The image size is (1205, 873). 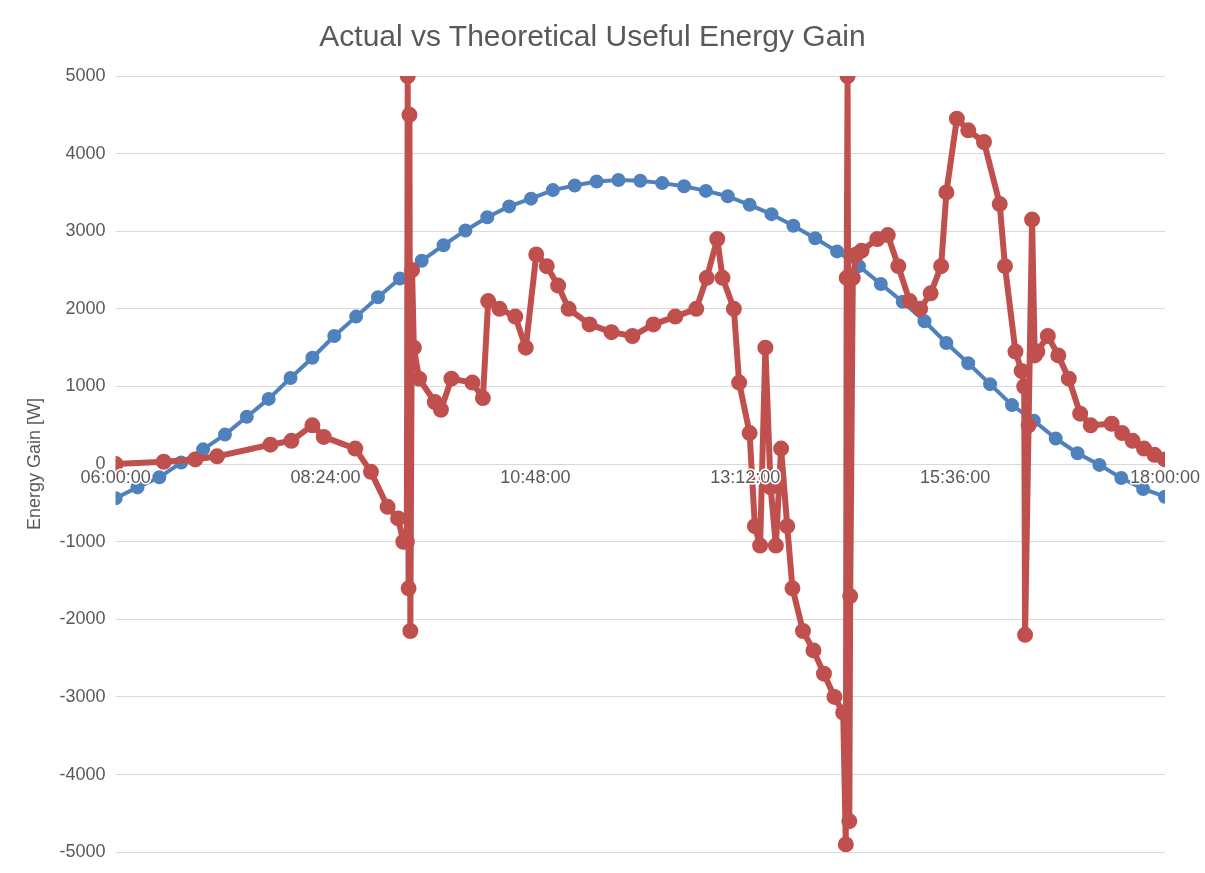 What do you see at coordinates (325, 477) in the screenshot?
I see `x-tick-label: 08:24:00` at bounding box center [325, 477].